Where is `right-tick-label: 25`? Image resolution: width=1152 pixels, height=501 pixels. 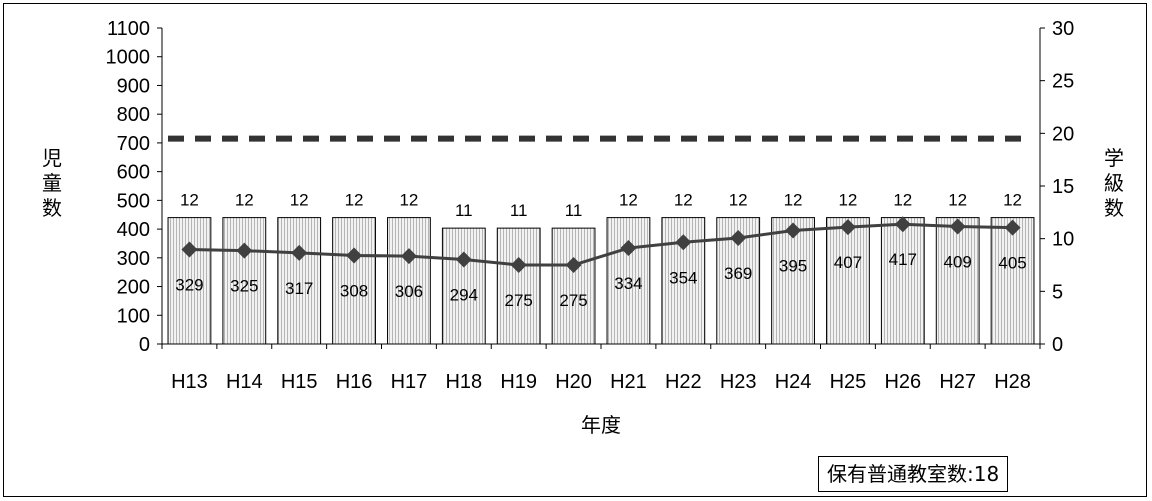 right-tick-label: 25 is located at coordinates (1063, 82).